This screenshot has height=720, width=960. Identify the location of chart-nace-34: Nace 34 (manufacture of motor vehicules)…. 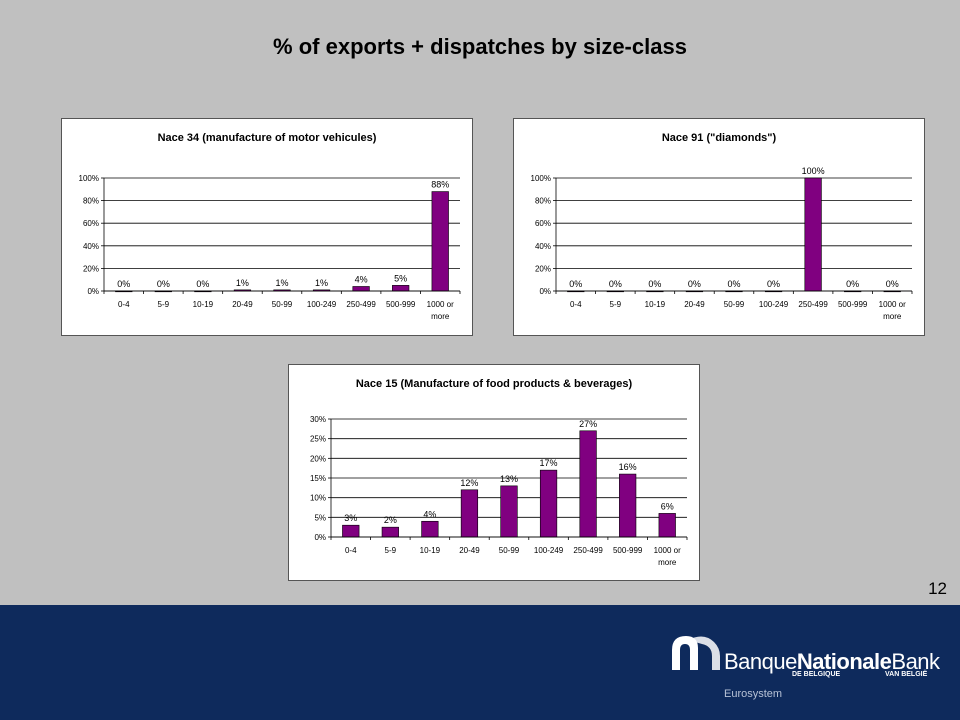
(267, 227).